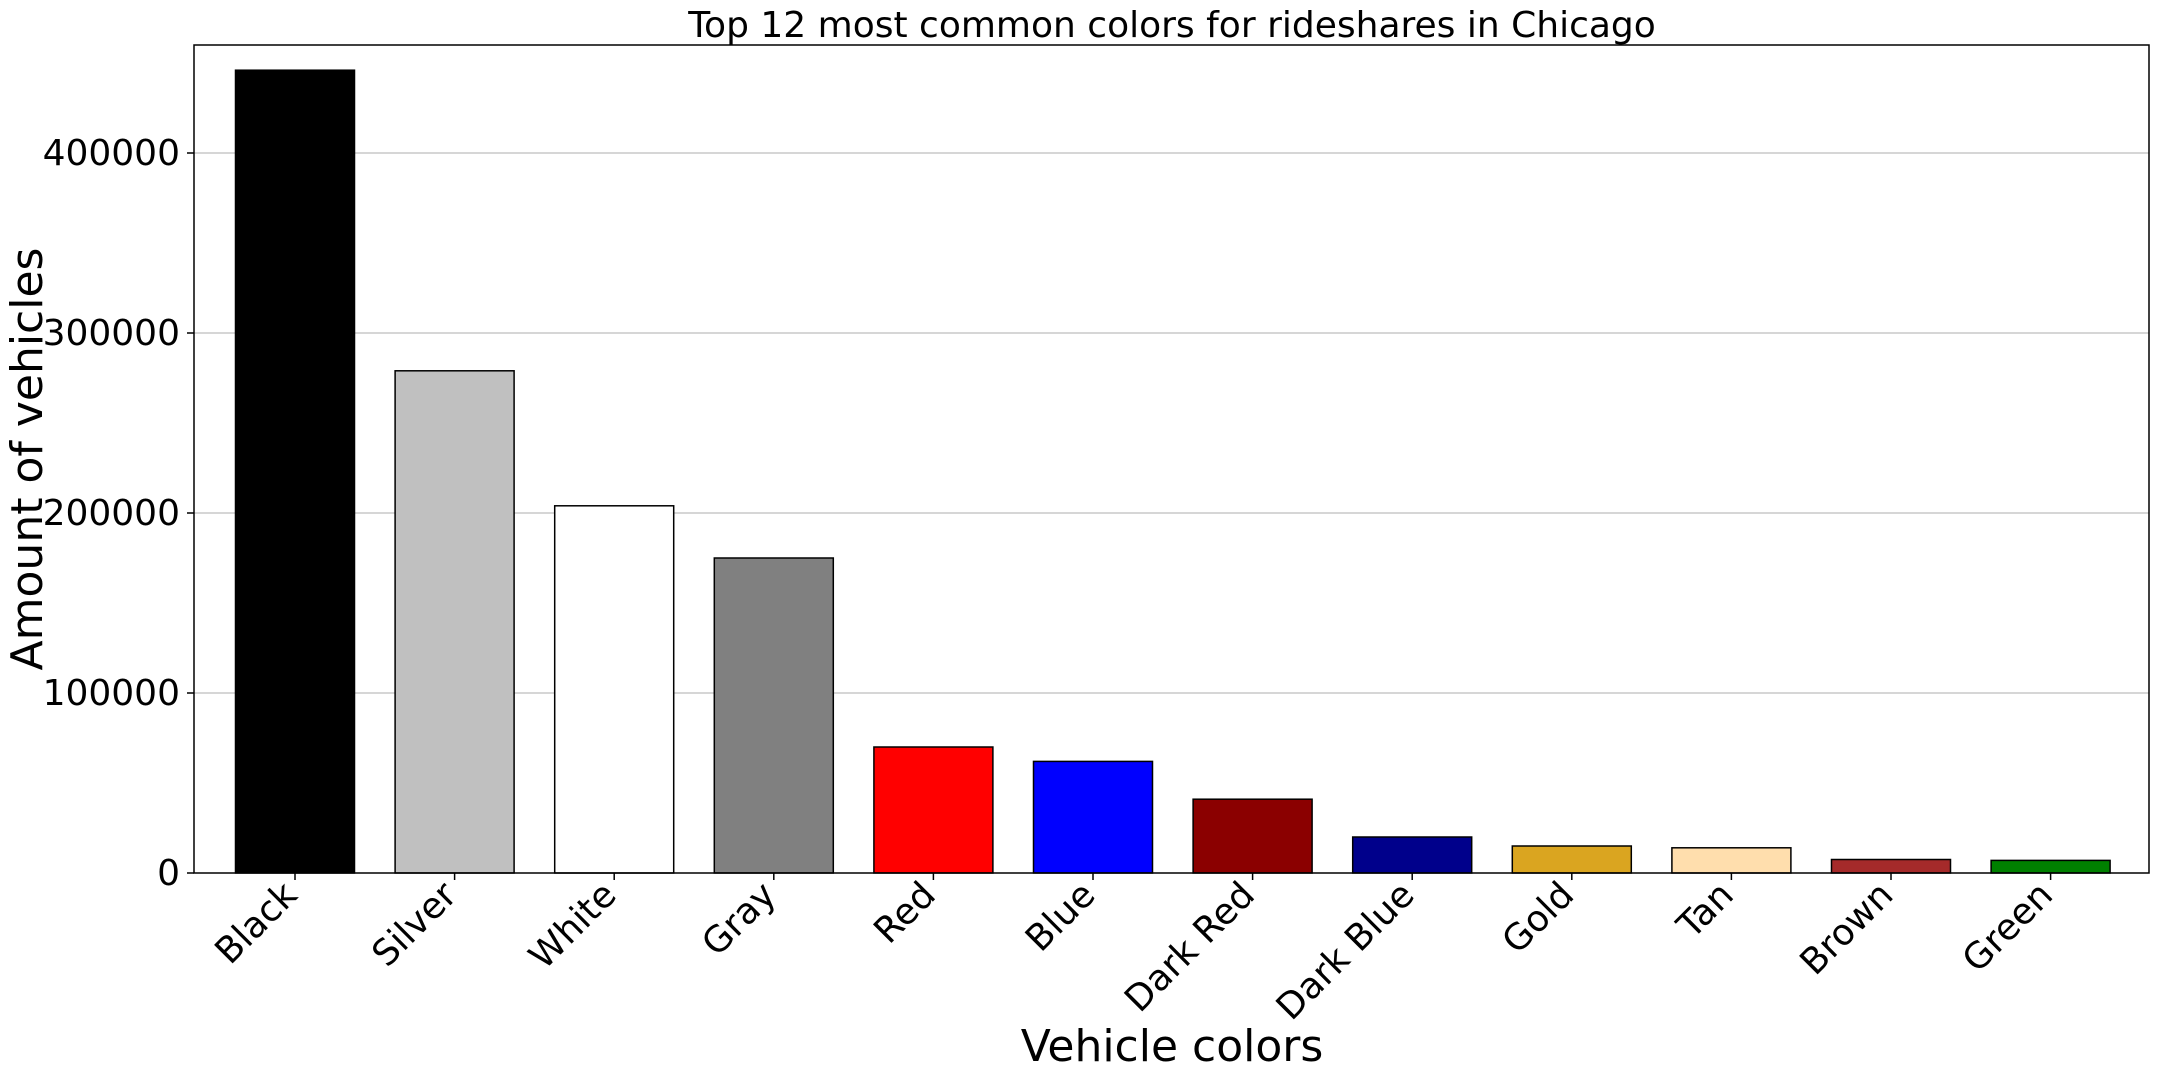 The width and height of the screenshot is (2160, 1080). What do you see at coordinates (1846, 928) in the screenshot?
I see `x-tick-label-brown: Brown` at bounding box center [1846, 928].